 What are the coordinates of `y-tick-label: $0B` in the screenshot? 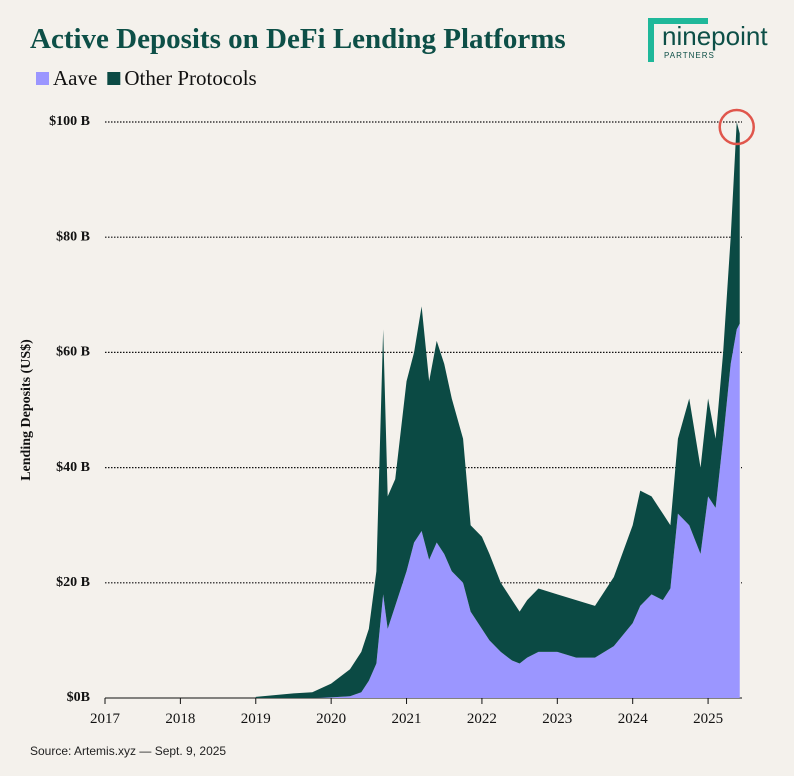 It's located at (78, 697).